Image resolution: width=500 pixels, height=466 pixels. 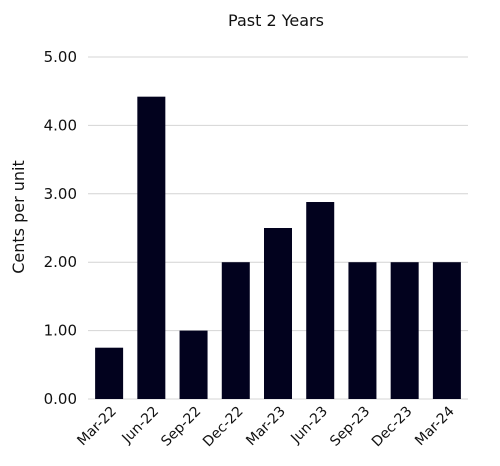 What do you see at coordinates (60, 331) in the screenshot?
I see `y-tick-label: 1.00` at bounding box center [60, 331].